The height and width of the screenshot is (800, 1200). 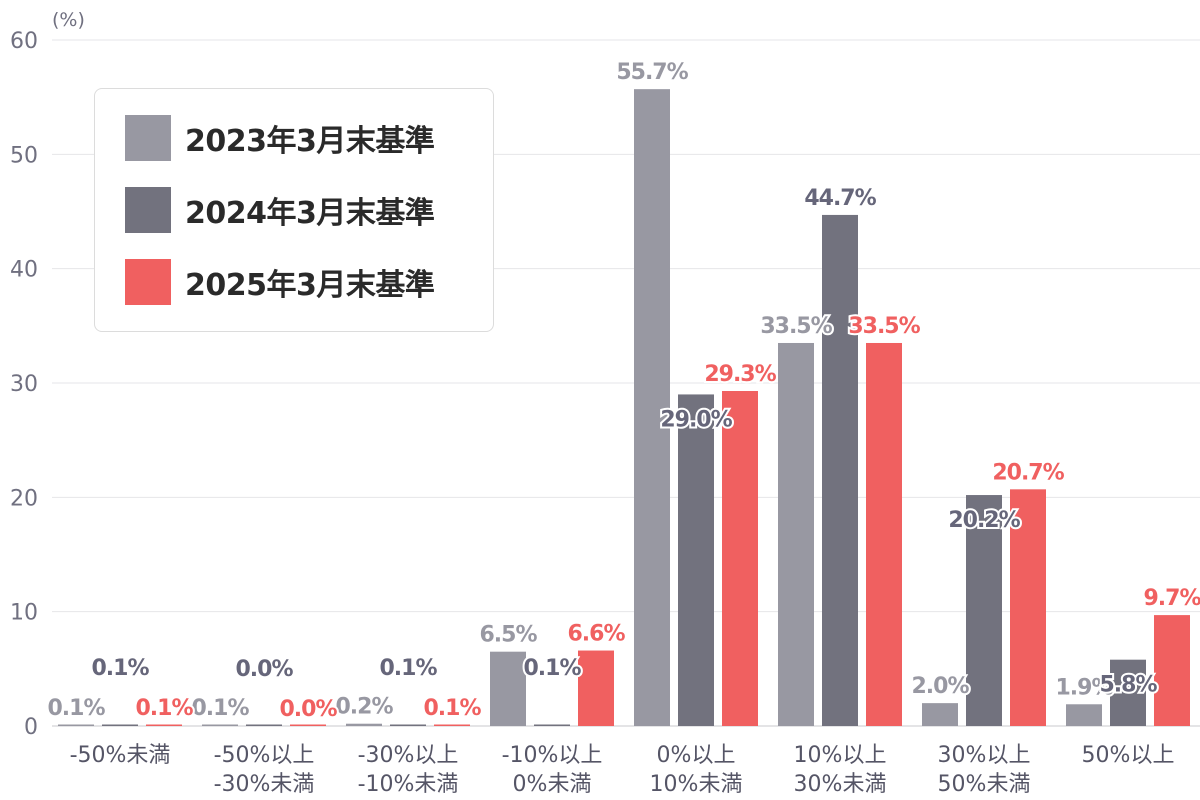 I want to click on data-label: 1.9%, so click(x=1084, y=687).